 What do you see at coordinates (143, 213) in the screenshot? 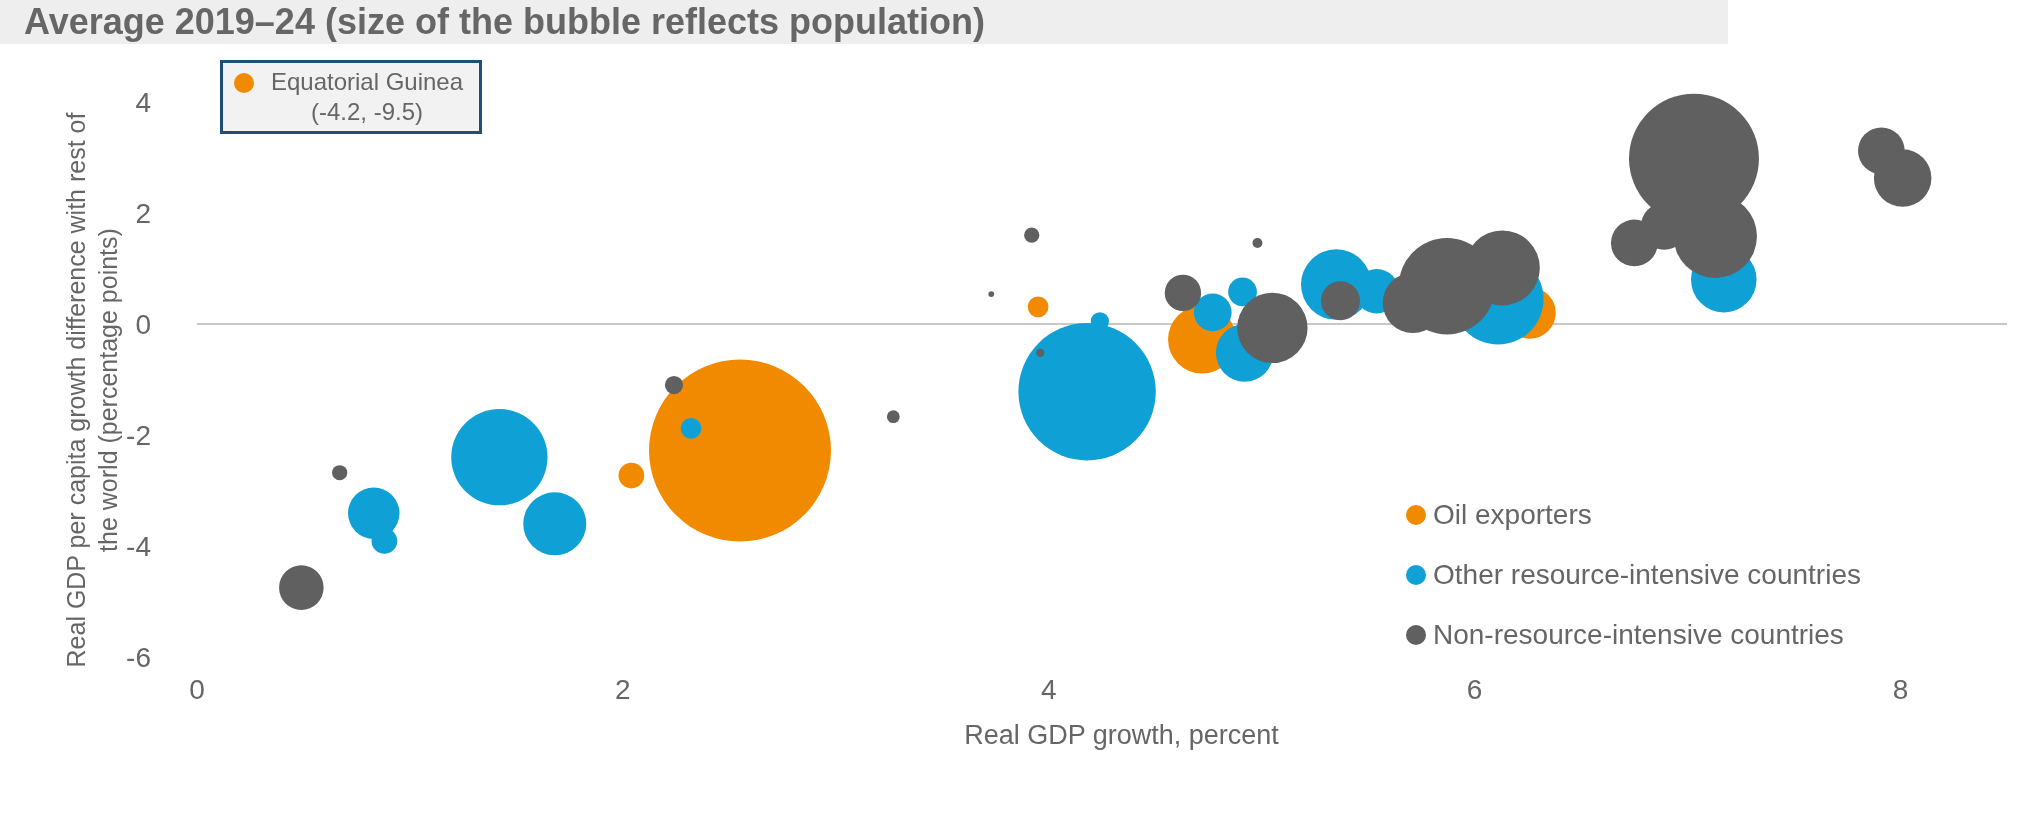
I see `y-tick-label: 2` at bounding box center [143, 213].